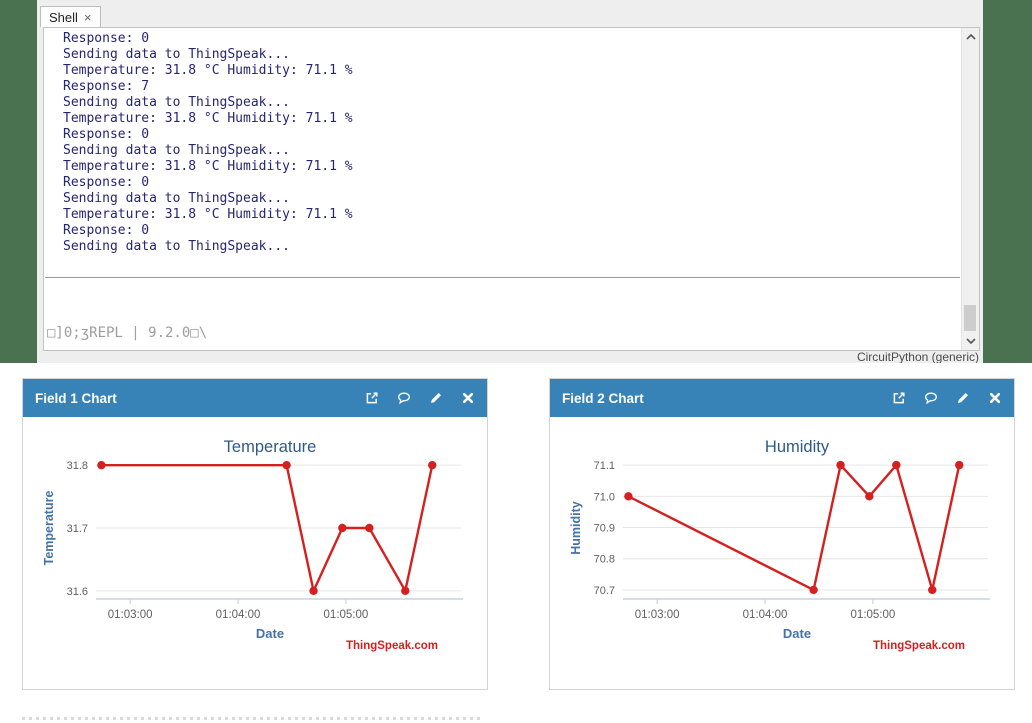 The width and height of the screenshot is (1032, 723). What do you see at coordinates (63, 17) in the screenshot?
I see `tab-shell-label: Shell` at bounding box center [63, 17].